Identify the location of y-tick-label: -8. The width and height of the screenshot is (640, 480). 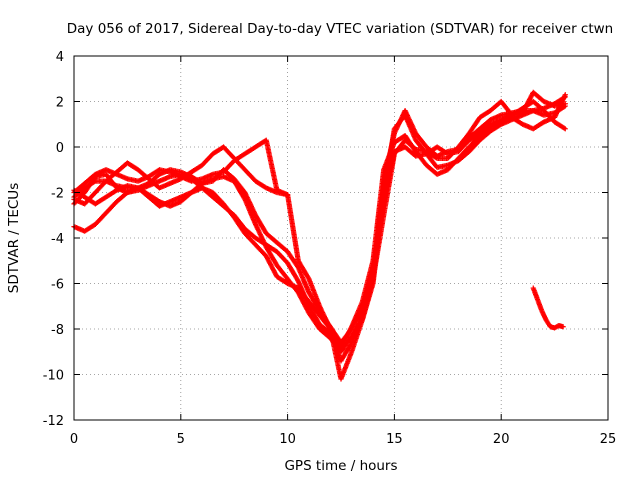
(57, 330).